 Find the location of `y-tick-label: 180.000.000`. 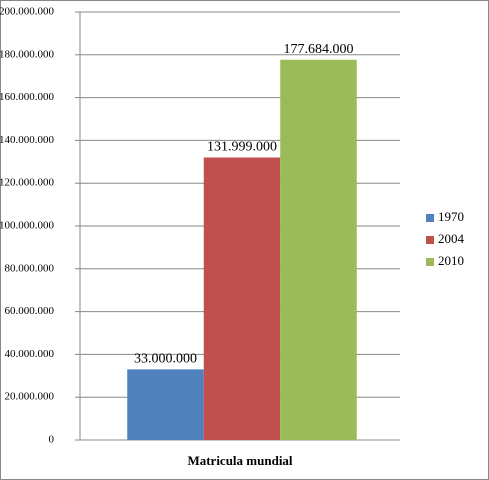

y-tick-label: 180.000.000 is located at coordinates (27, 54).